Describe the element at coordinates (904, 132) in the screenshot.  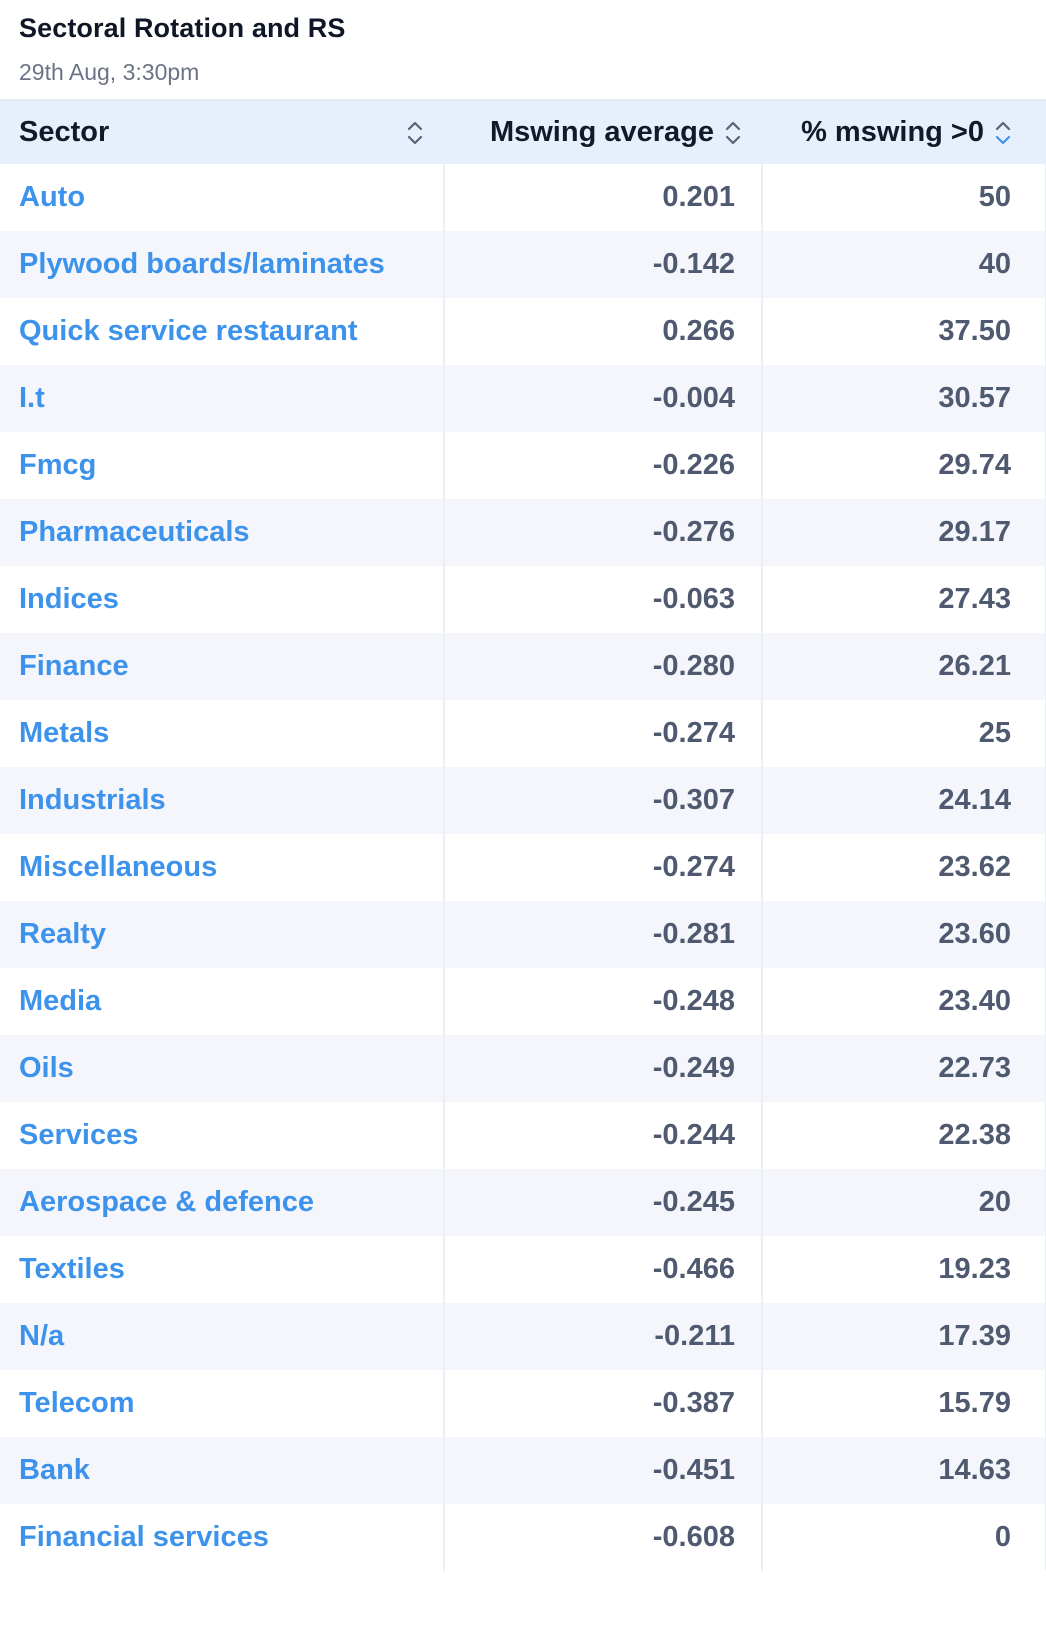
I see `column-header-pct-mswing: % mswing >0` at that location.